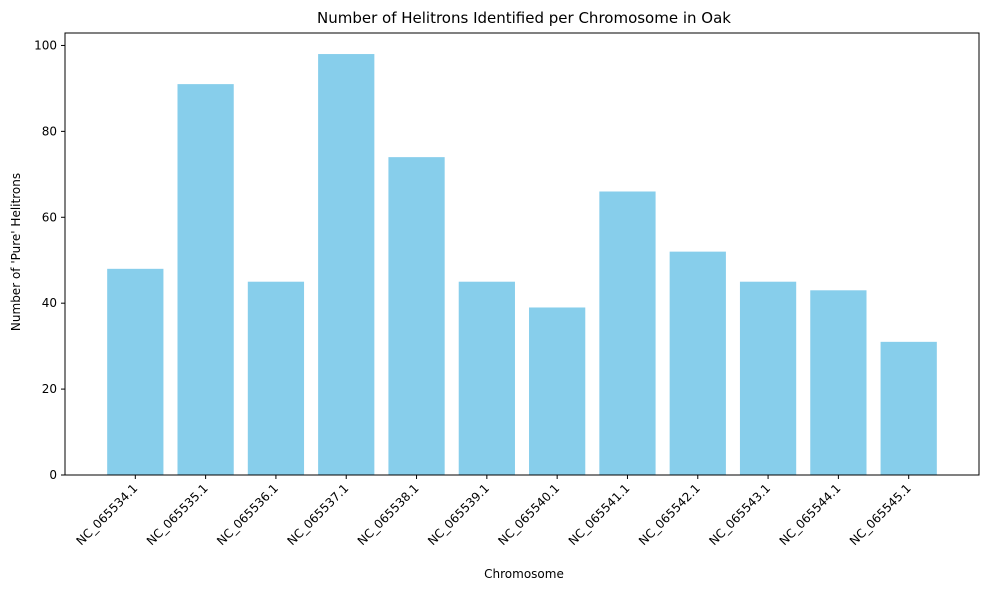 The image size is (989, 590). I want to click on bar-NC_065543.1, so click(768, 378).